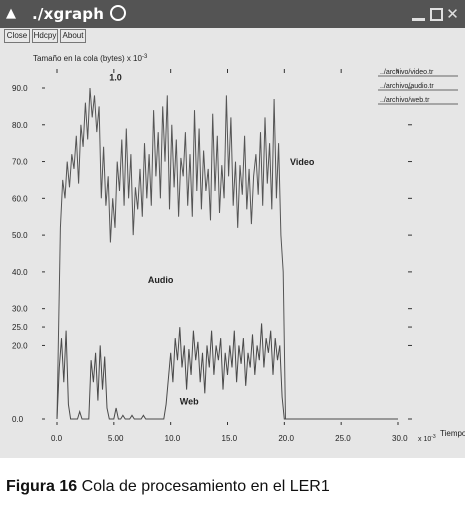  What do you see at coordinates (20, 125) in the screenshot?
I see `y-tick-label: 80.0` at bounding box center [20, 125].